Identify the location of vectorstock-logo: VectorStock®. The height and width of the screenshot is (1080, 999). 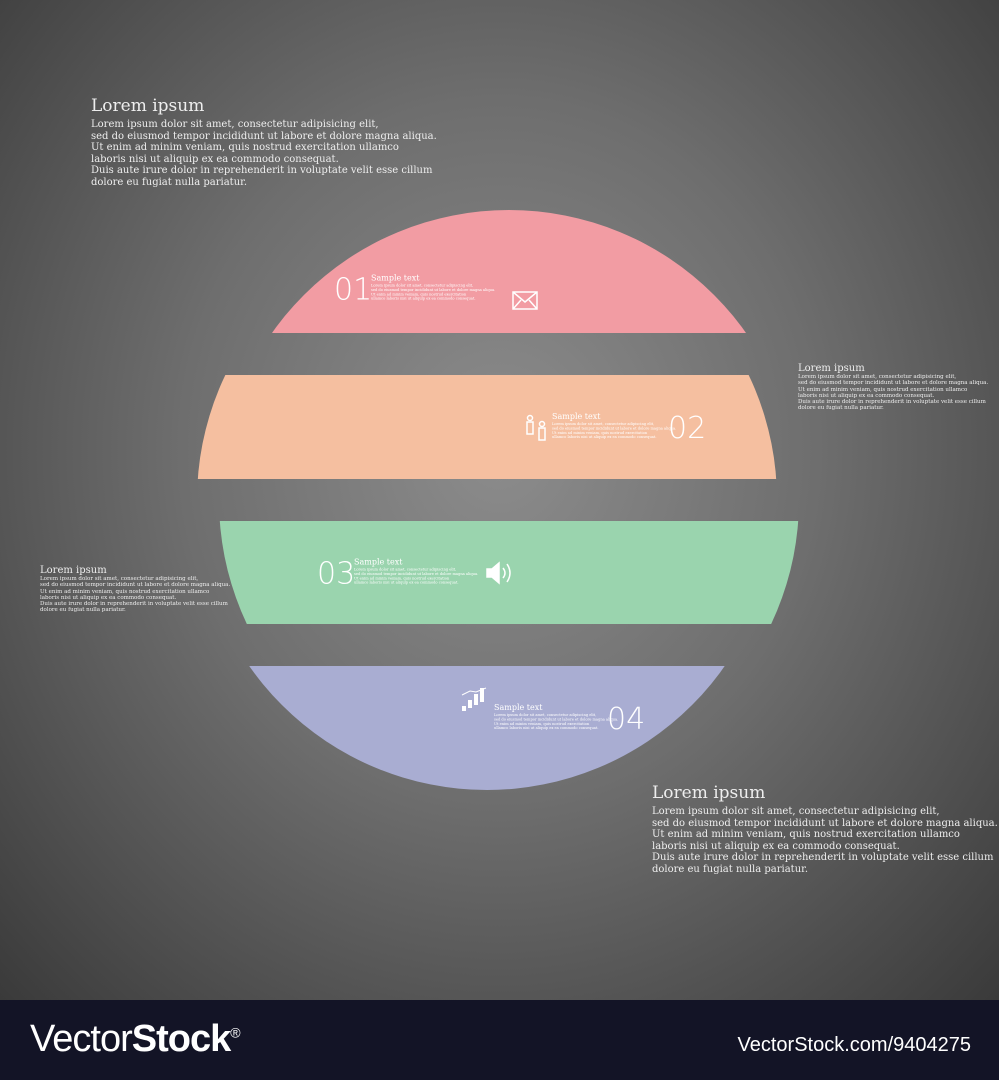
(135, 1039).